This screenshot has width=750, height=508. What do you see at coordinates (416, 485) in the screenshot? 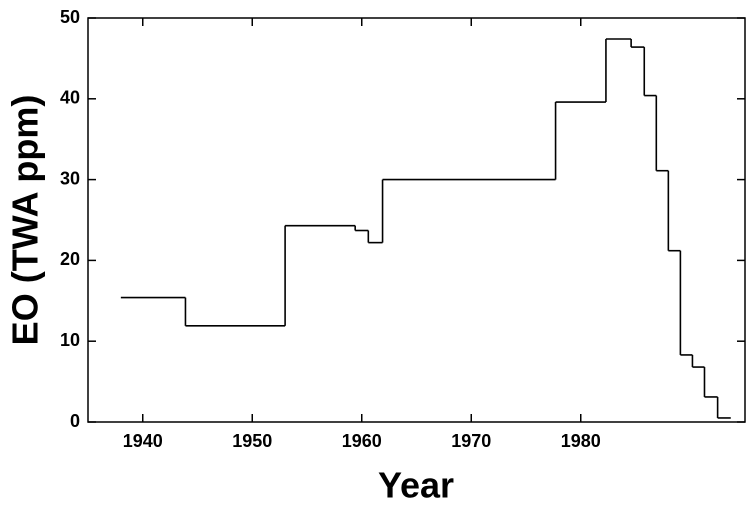
I see `x-axis-label: Year` at bounding box center [416, 485].